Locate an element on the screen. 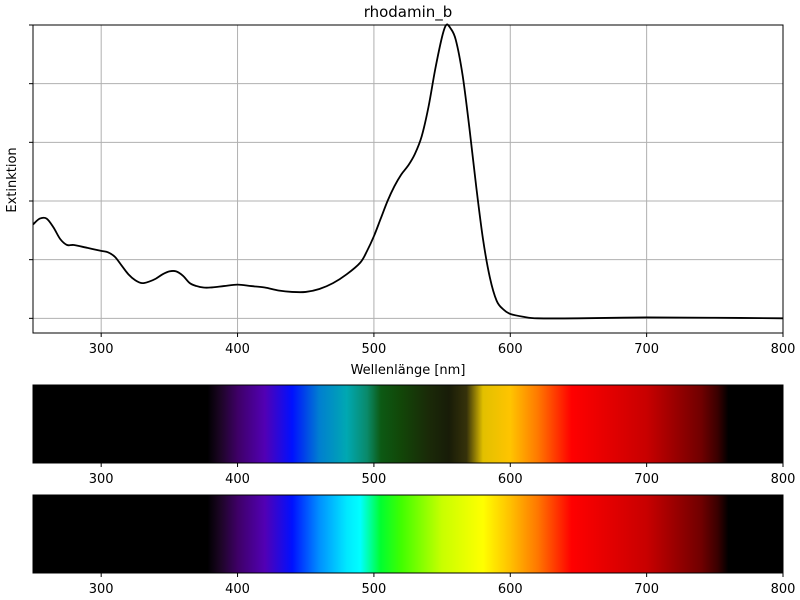 The width and height of the screenshot is (800, 600). x-tick-label: 500 is located at coordinates (373, 349).